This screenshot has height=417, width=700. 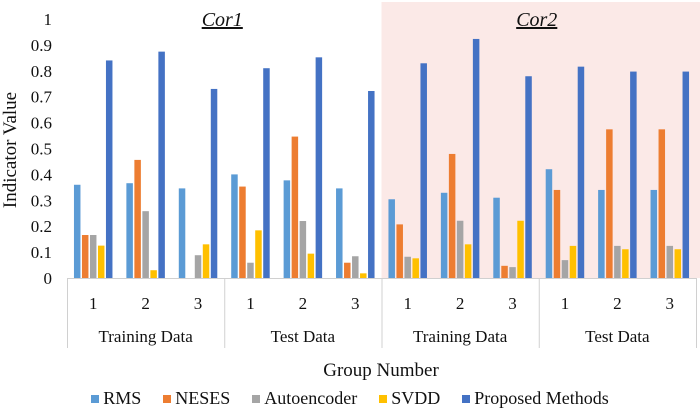 I want to click on y-tick-label: 0.8, so click(x=41, y=71).